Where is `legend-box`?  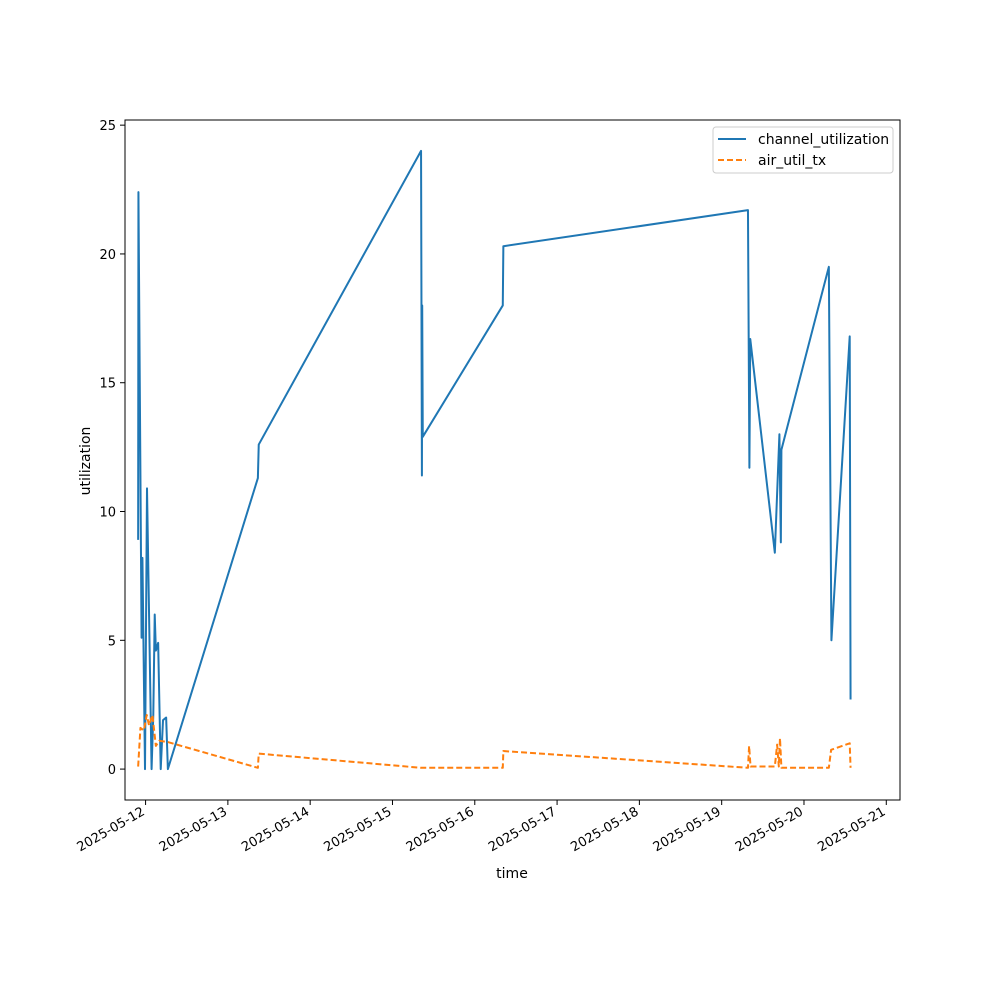
legend-box is located at coordinates (803, 150).